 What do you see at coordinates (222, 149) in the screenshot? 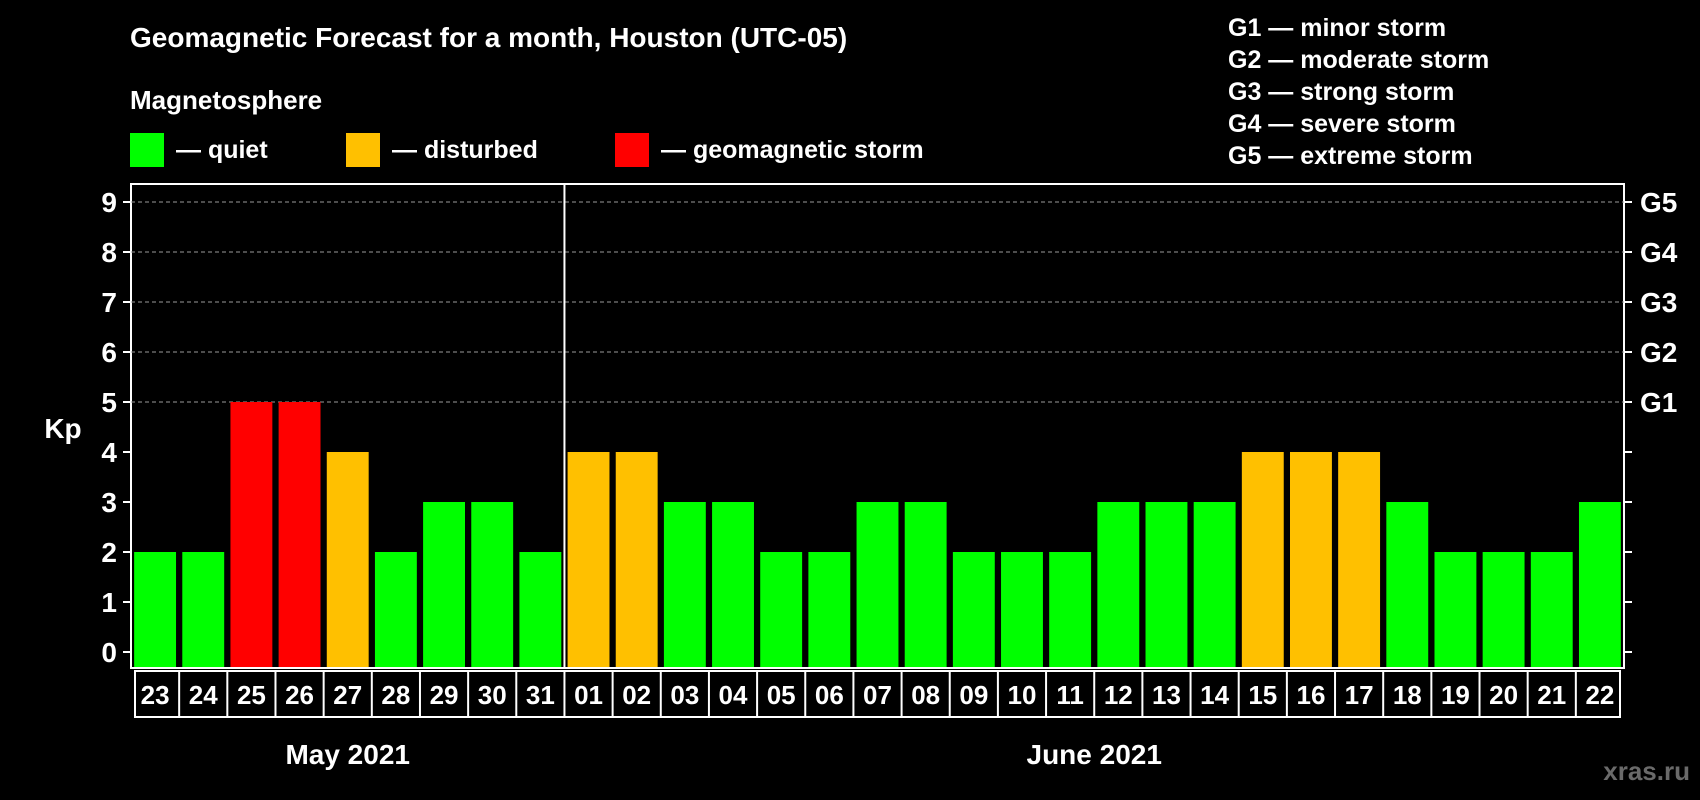
I see `legend-label-quiet: — quiet` at bounding box center [222, 149].